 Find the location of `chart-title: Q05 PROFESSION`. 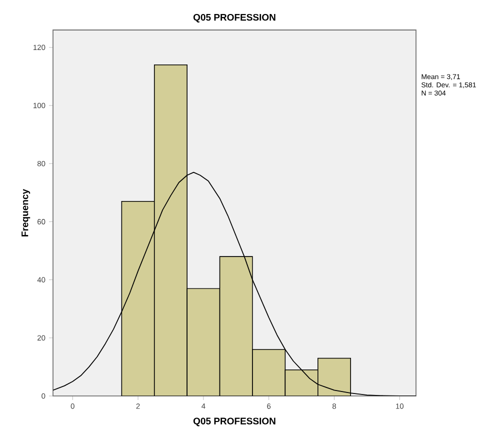

chart-title: Q05 PROFESSION is located at coordinates (234, 18).